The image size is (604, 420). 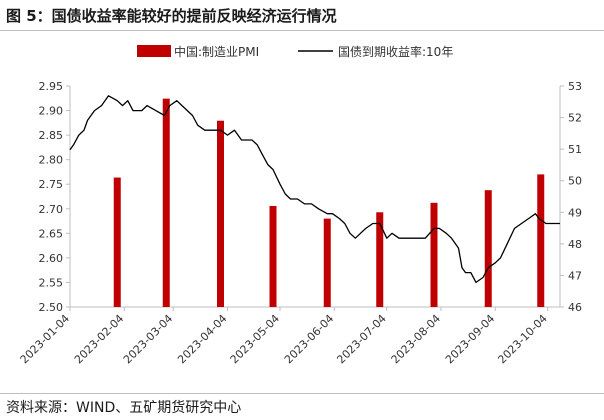 I want to click on footer-divider, so click(x=302, y=393).